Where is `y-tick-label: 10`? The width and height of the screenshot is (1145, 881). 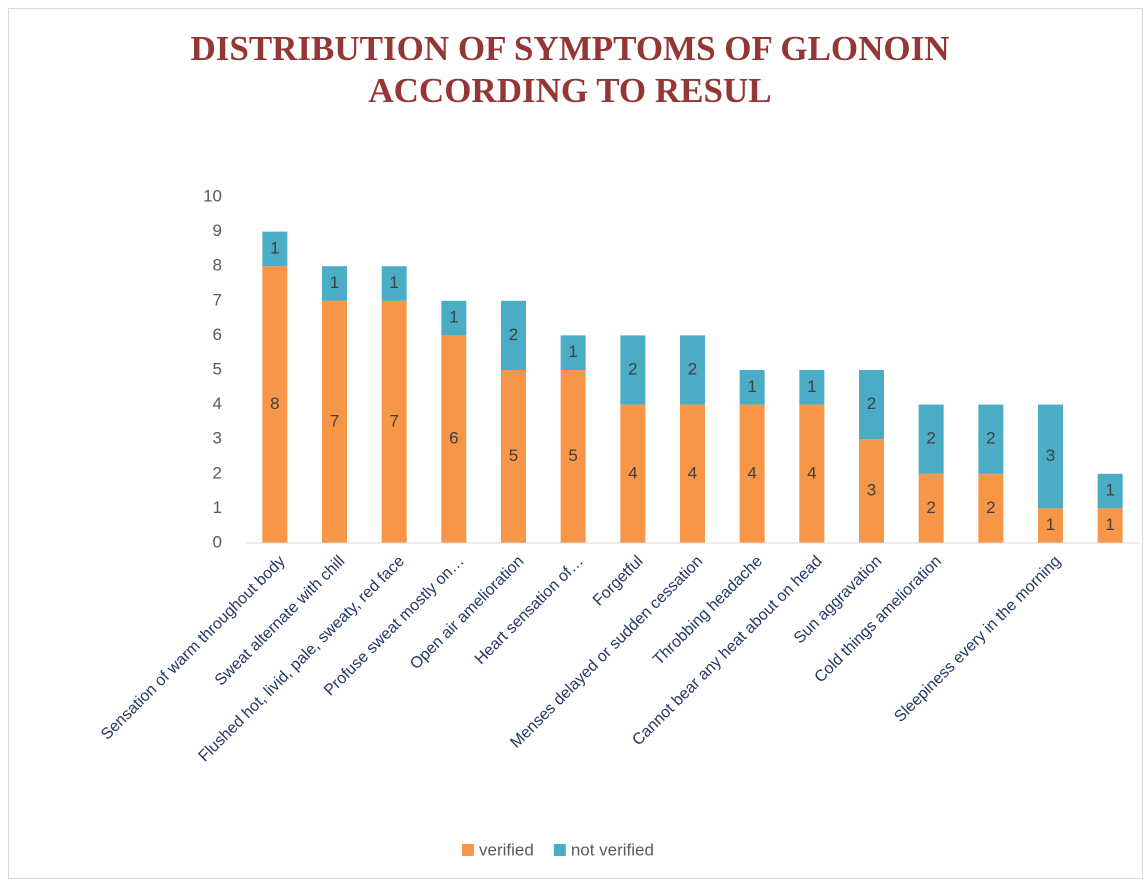
y-tick-label: 10 is located at coordinates (212, 195).